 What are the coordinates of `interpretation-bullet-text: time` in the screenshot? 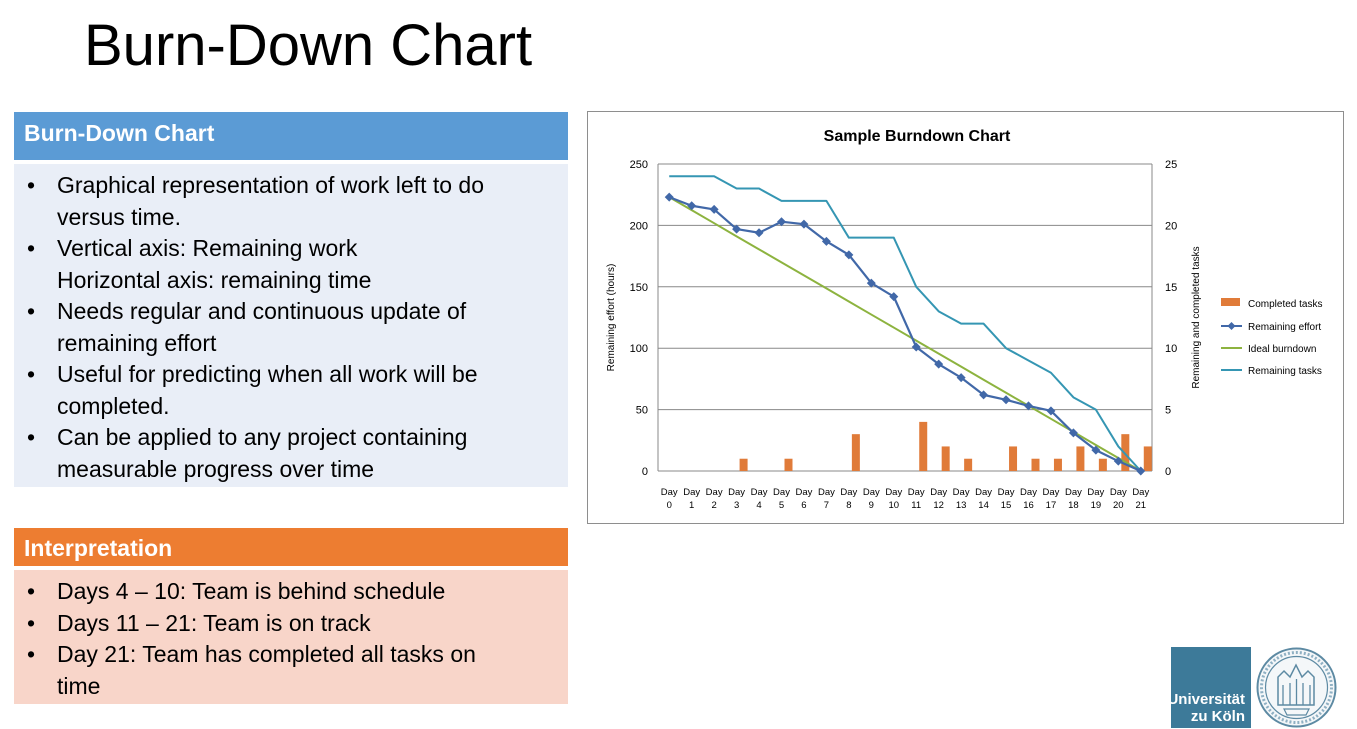 It's located at (79, 685).